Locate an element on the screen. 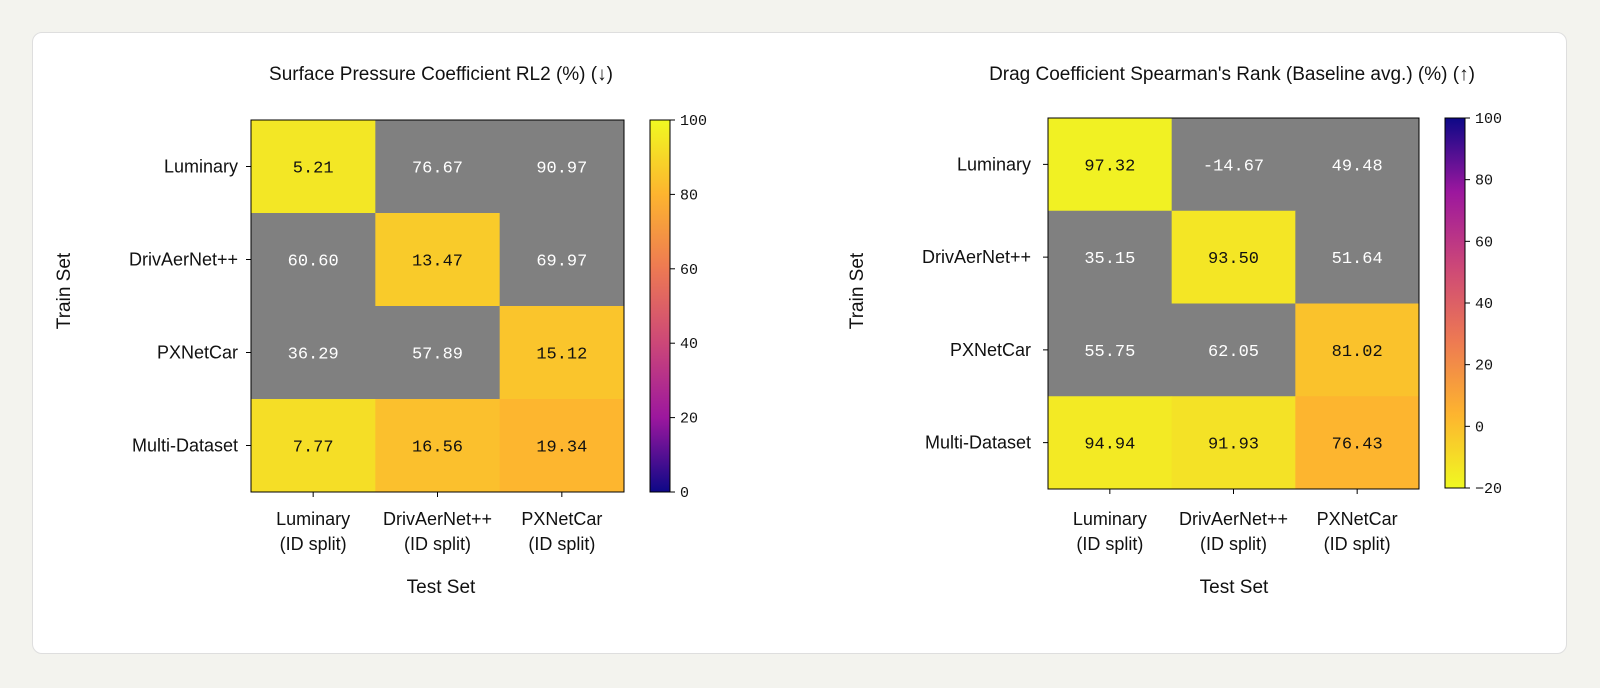  cell-value-label: 19.34 is located at coordinates (561, 448).